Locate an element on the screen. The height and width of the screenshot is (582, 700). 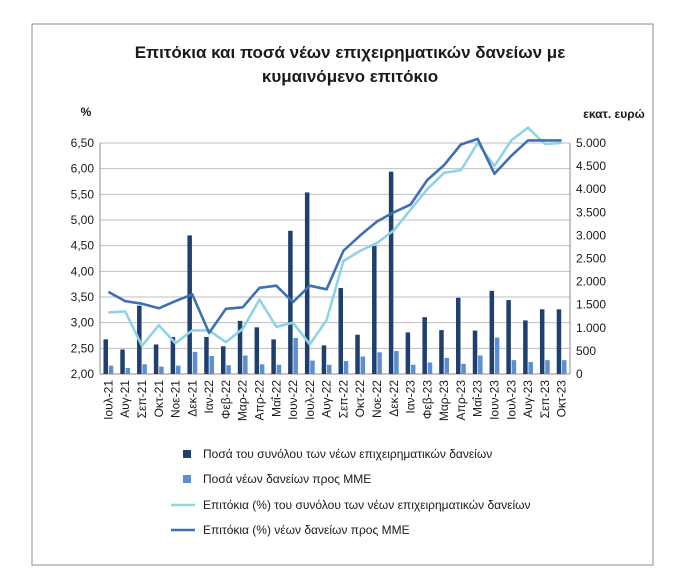
left-tick-label: 2,00 is located at coordinates (83, 374).